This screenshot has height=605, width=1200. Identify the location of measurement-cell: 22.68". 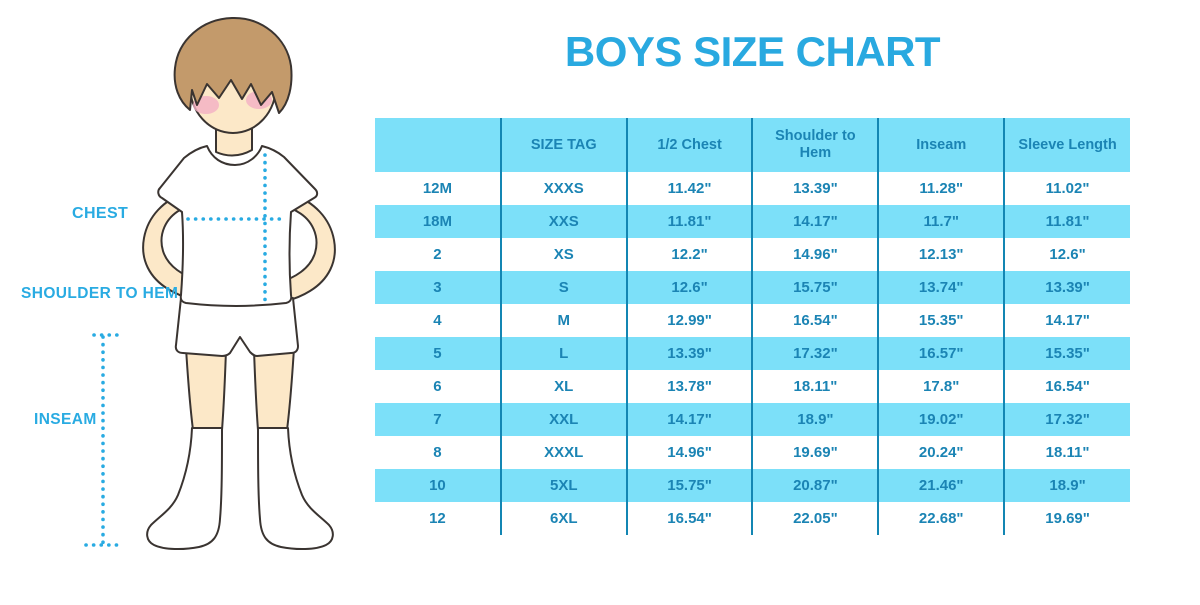
(942, 518).